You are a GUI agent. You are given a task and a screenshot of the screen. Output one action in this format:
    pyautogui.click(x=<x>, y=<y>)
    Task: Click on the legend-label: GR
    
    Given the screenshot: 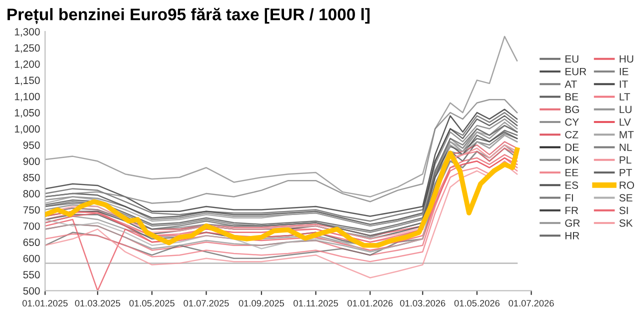 What is the action you would take?
    pyautogui.click(x=572, y=223)
    